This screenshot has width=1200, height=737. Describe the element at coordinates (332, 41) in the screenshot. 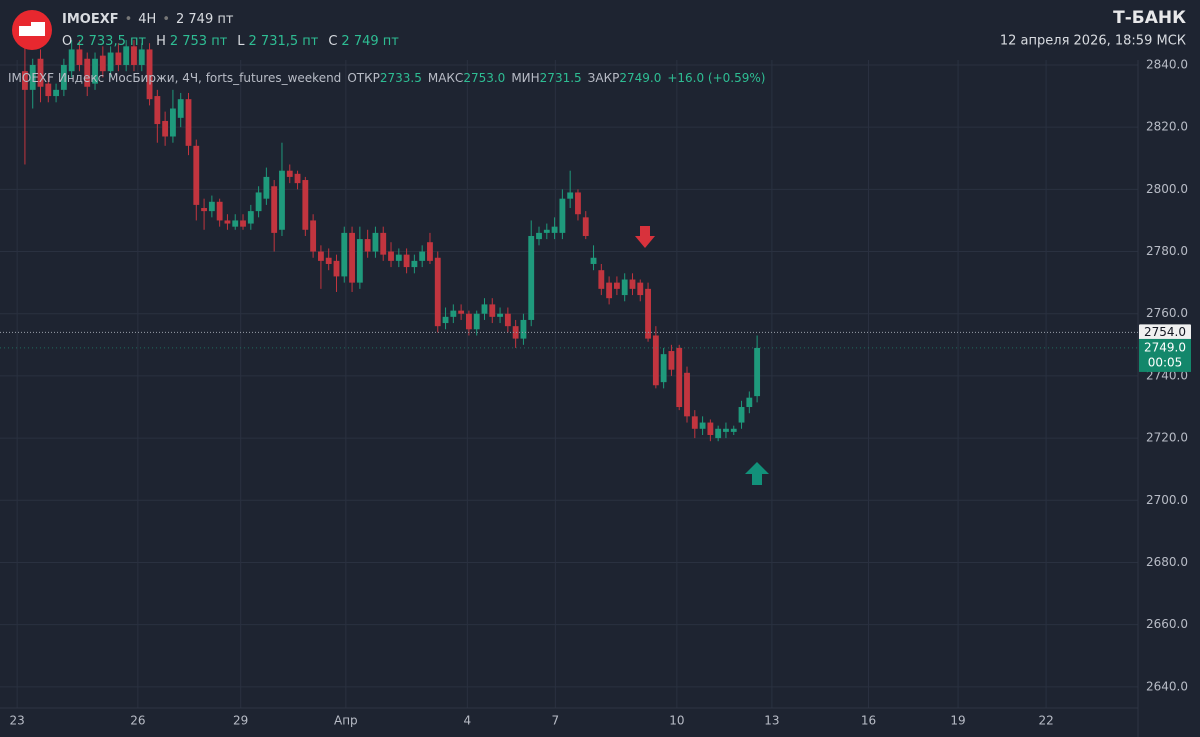

I see `c-label: C` at that location.